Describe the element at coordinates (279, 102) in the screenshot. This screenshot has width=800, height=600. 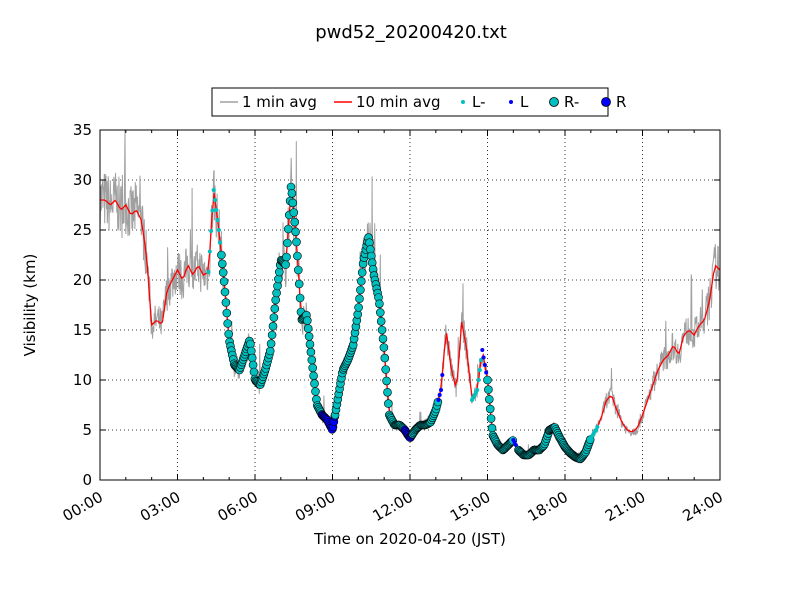
I see `legend-label: 1 min avg` at that location.